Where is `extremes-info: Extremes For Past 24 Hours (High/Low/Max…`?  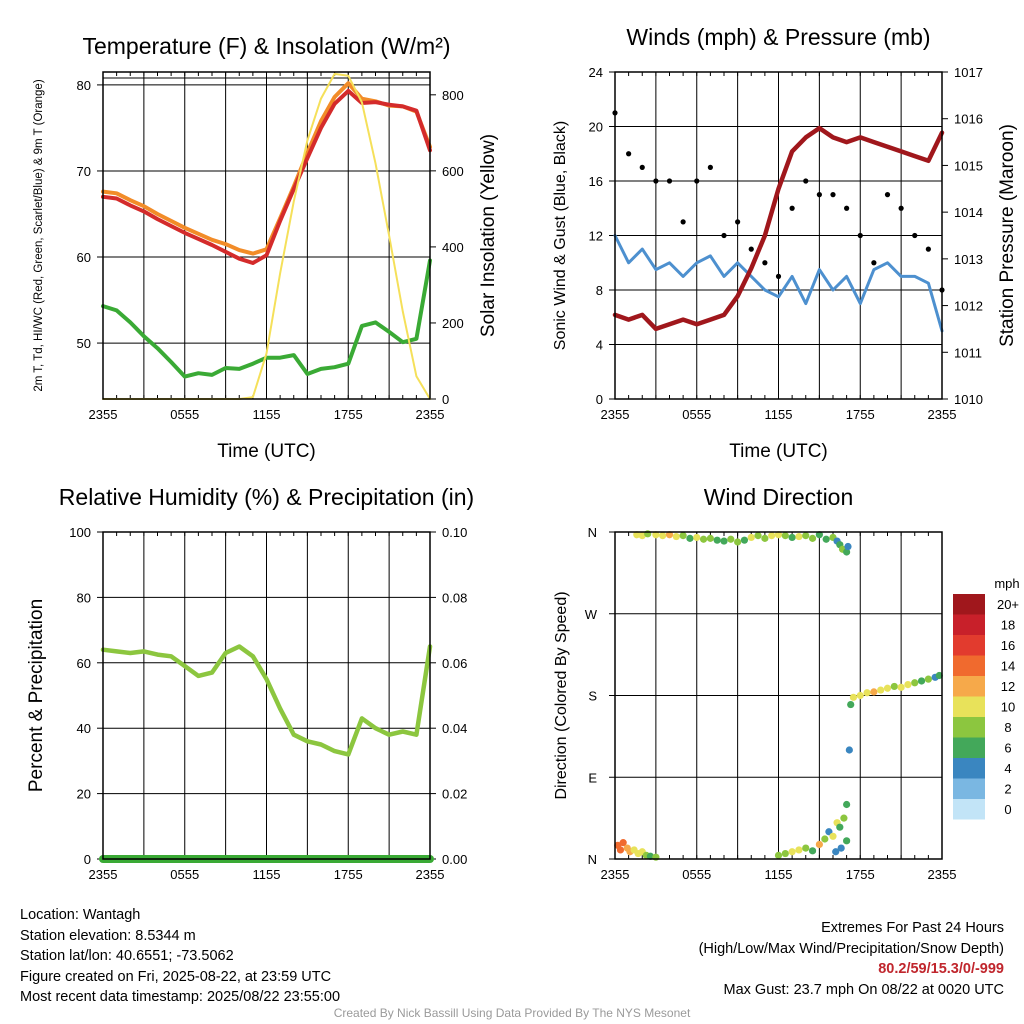
extremes-info: Extremes For Past 24 Hours (High/Low/Max… is located at coordinates (851, 959).